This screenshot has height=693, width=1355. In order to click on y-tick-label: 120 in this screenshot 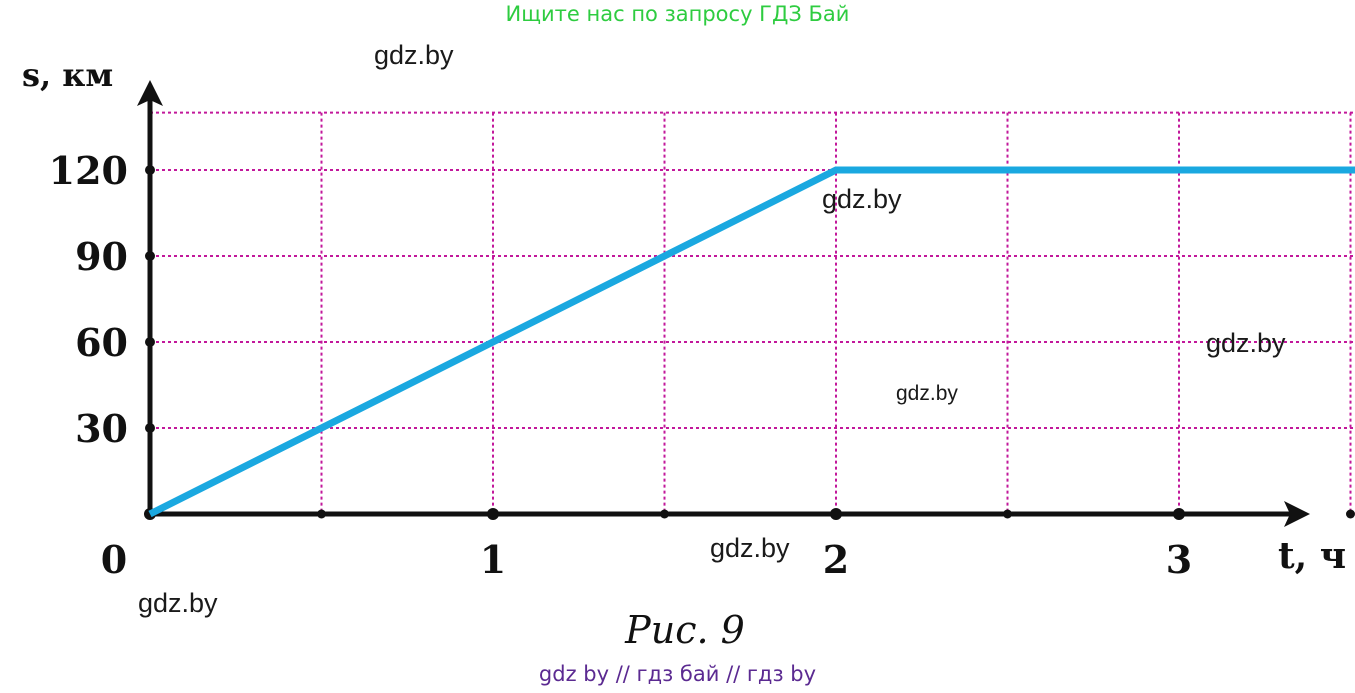, I will do `click(88, 170)`.